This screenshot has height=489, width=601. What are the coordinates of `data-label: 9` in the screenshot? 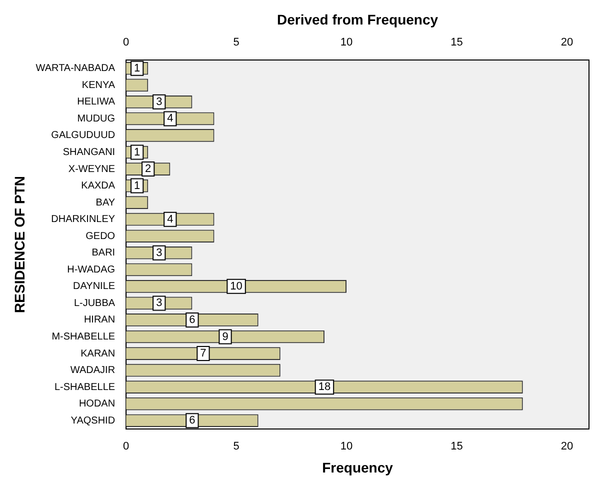 It's located at (225, 336).